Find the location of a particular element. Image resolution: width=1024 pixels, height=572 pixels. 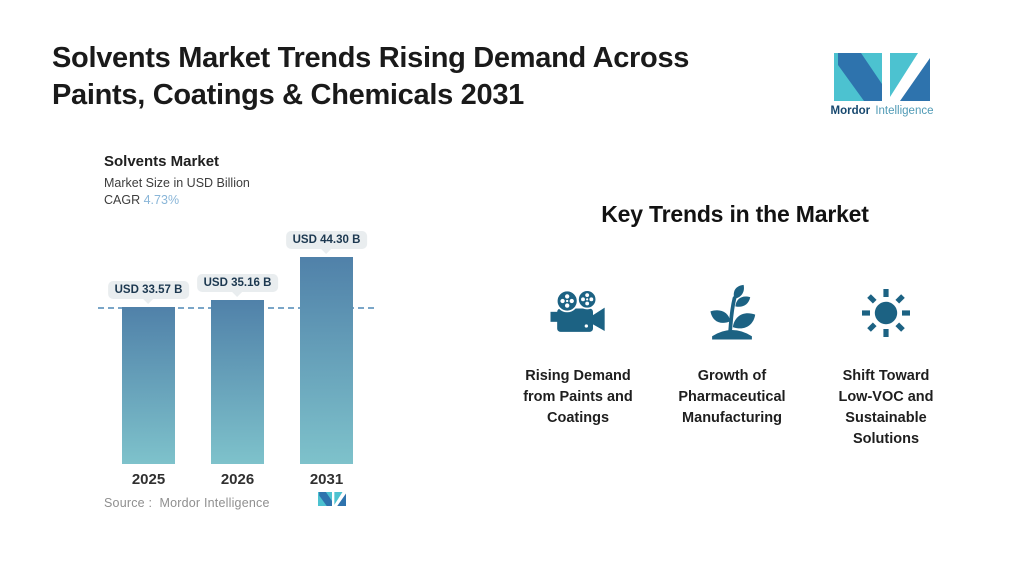

cagr-value: 4.73% is located at coordinates (161, 200).